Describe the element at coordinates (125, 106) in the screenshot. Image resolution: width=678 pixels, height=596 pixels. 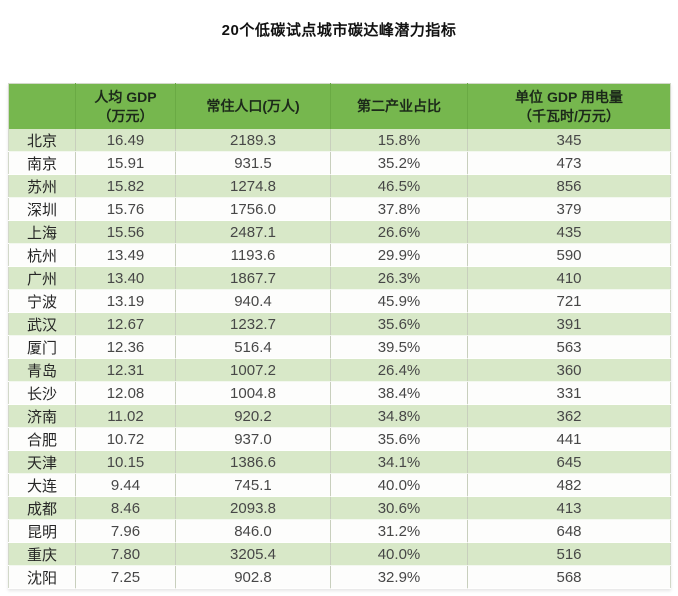
I see `column-header-gdp-per-capita: 人均 GDP （万元）` at that location.